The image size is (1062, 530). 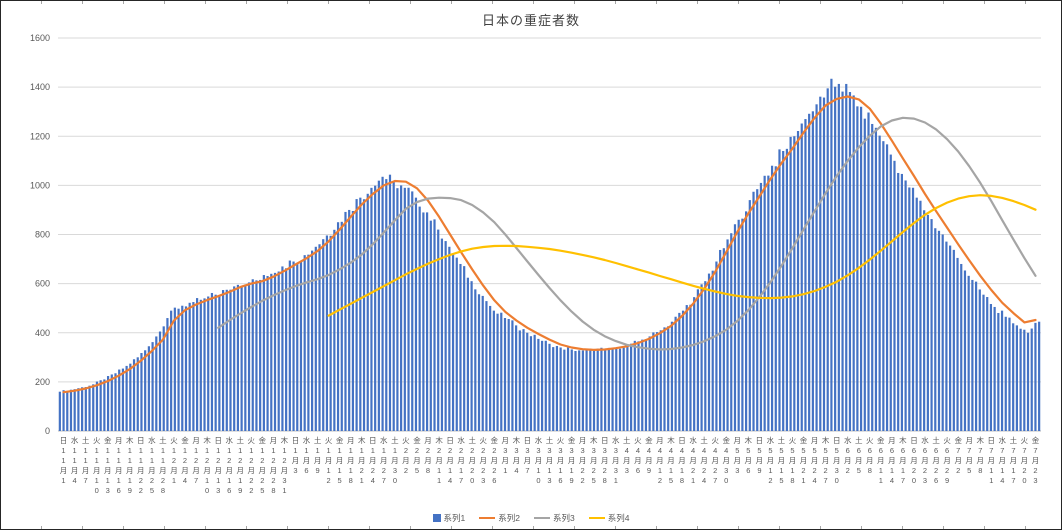 I want to click on legend-item-3: 系列3, so click(x=554, y=518).